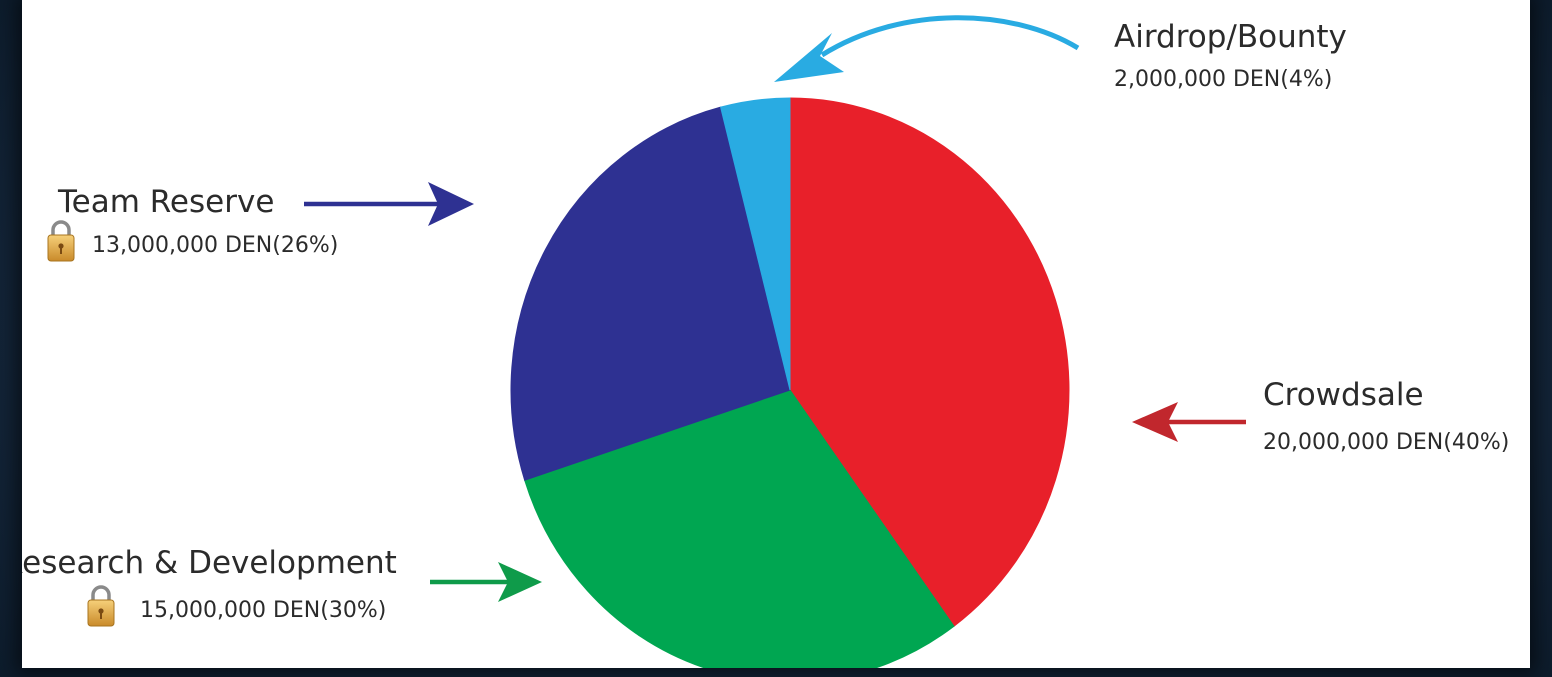 This screenshot has width=1552, height=677. Describe the element at coordinates (755, 244) in the screenshot. I see `pie-slice-airdrop-bounty` at that location.